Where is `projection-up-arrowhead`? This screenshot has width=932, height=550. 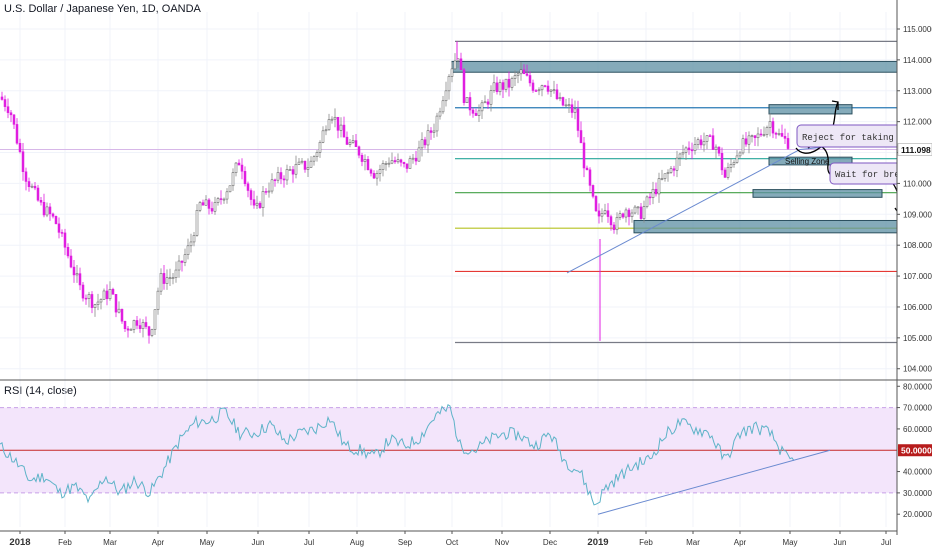 projection-up-arrowhead is located at coordinates (835, 105).